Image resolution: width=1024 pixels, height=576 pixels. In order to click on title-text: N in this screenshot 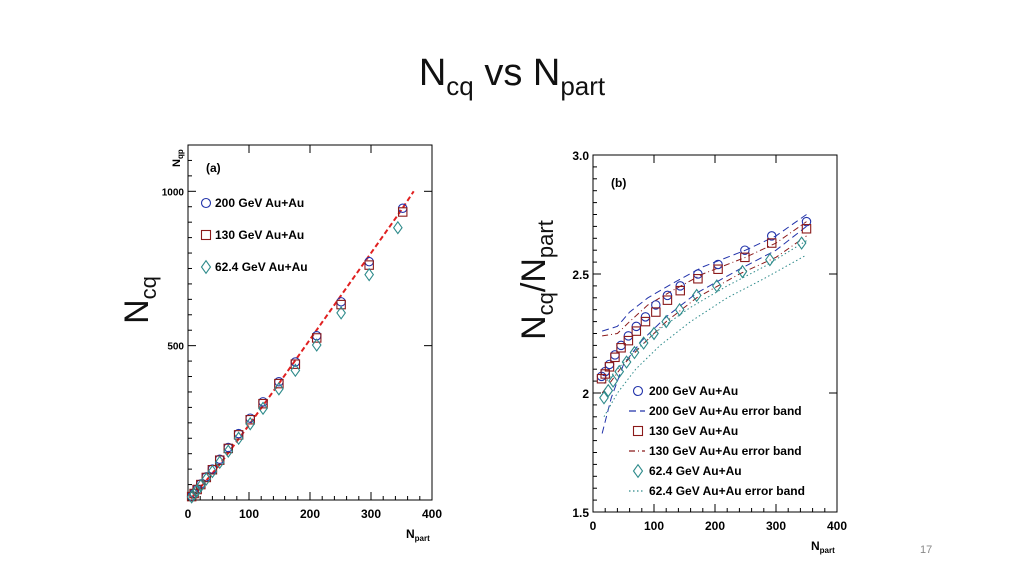, I will do `click(432, 73)`.